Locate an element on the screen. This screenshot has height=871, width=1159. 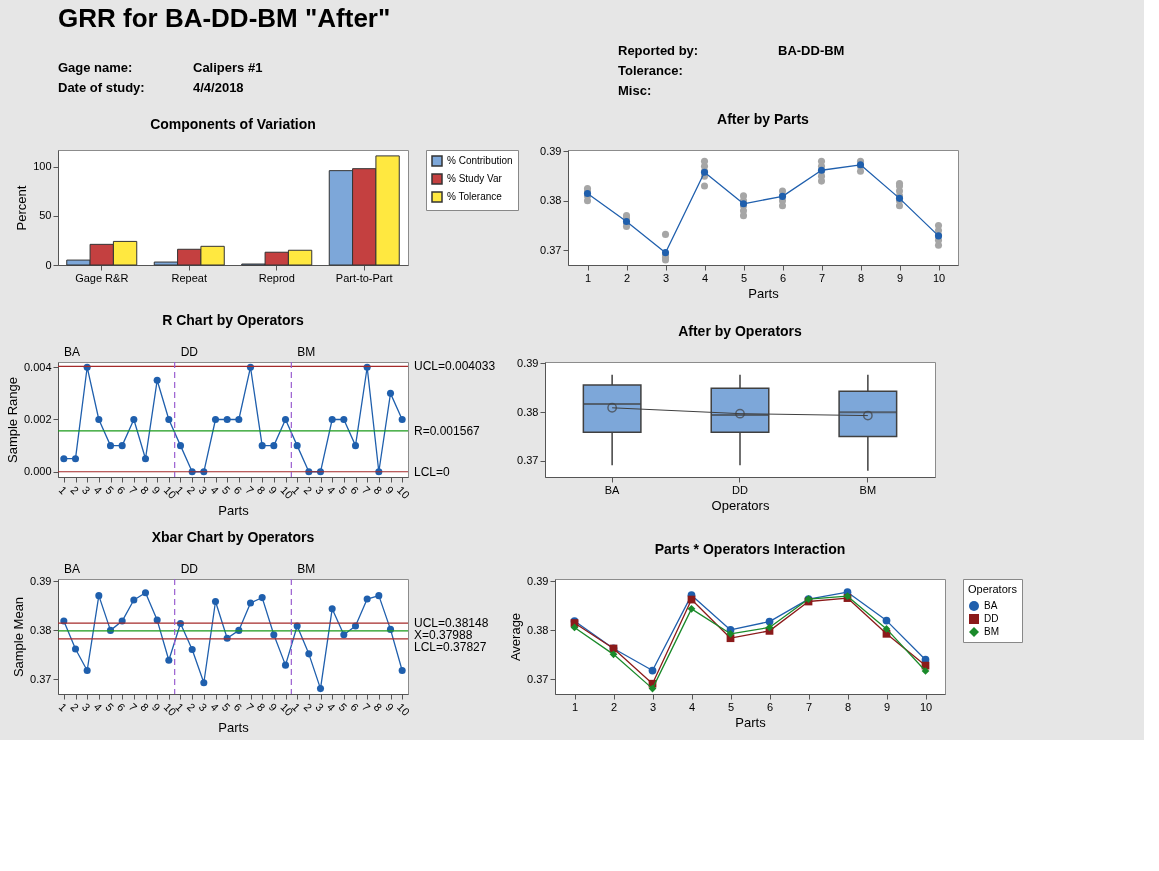
y-axis-title: Sample Mean is located at coordinates (19, 637).